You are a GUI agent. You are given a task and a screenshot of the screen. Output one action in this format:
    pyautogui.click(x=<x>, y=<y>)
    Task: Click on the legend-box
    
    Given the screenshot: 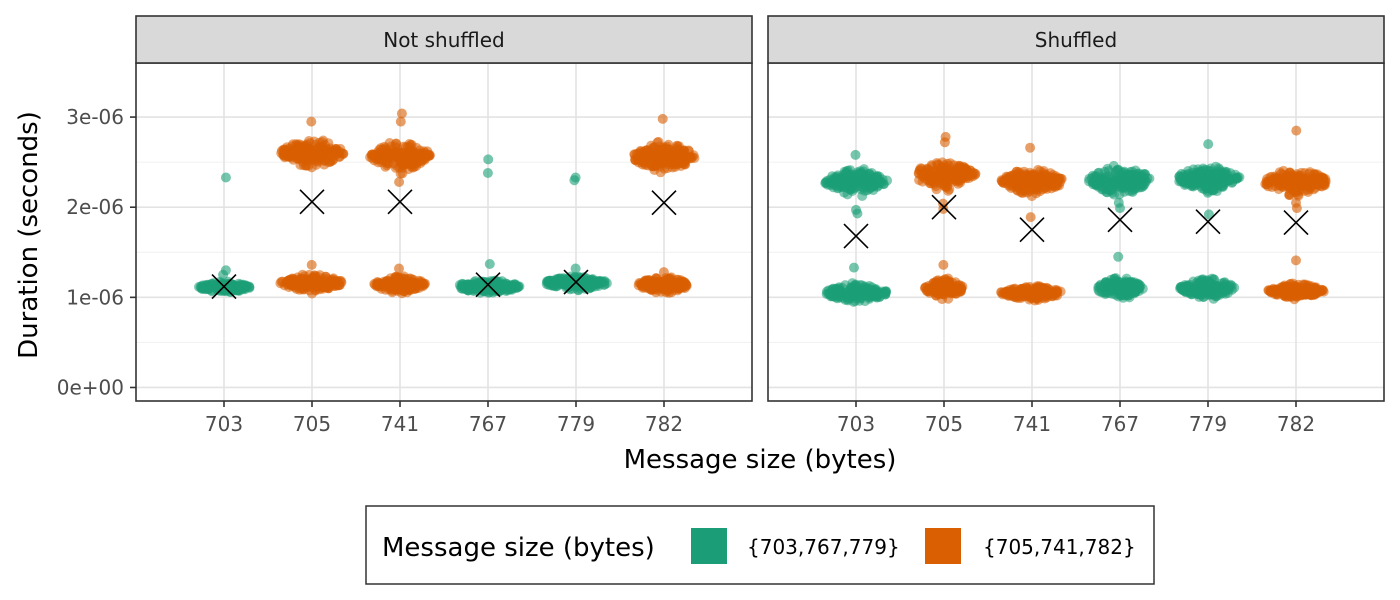 What is the action you would take?
    pyautogui.click(x=760, y=545)
    